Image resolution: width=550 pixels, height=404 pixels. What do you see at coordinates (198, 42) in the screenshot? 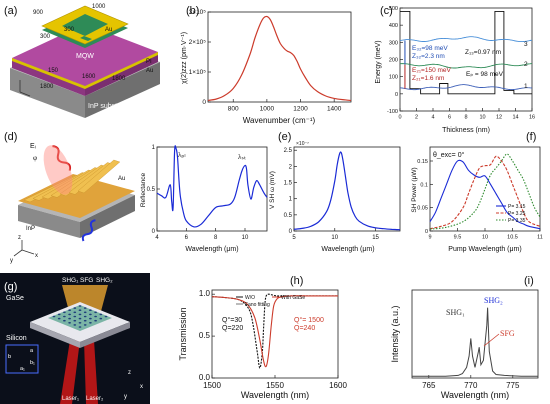
I see `y-tick-label: 2×10⁵` at bounding box center [198, 42].